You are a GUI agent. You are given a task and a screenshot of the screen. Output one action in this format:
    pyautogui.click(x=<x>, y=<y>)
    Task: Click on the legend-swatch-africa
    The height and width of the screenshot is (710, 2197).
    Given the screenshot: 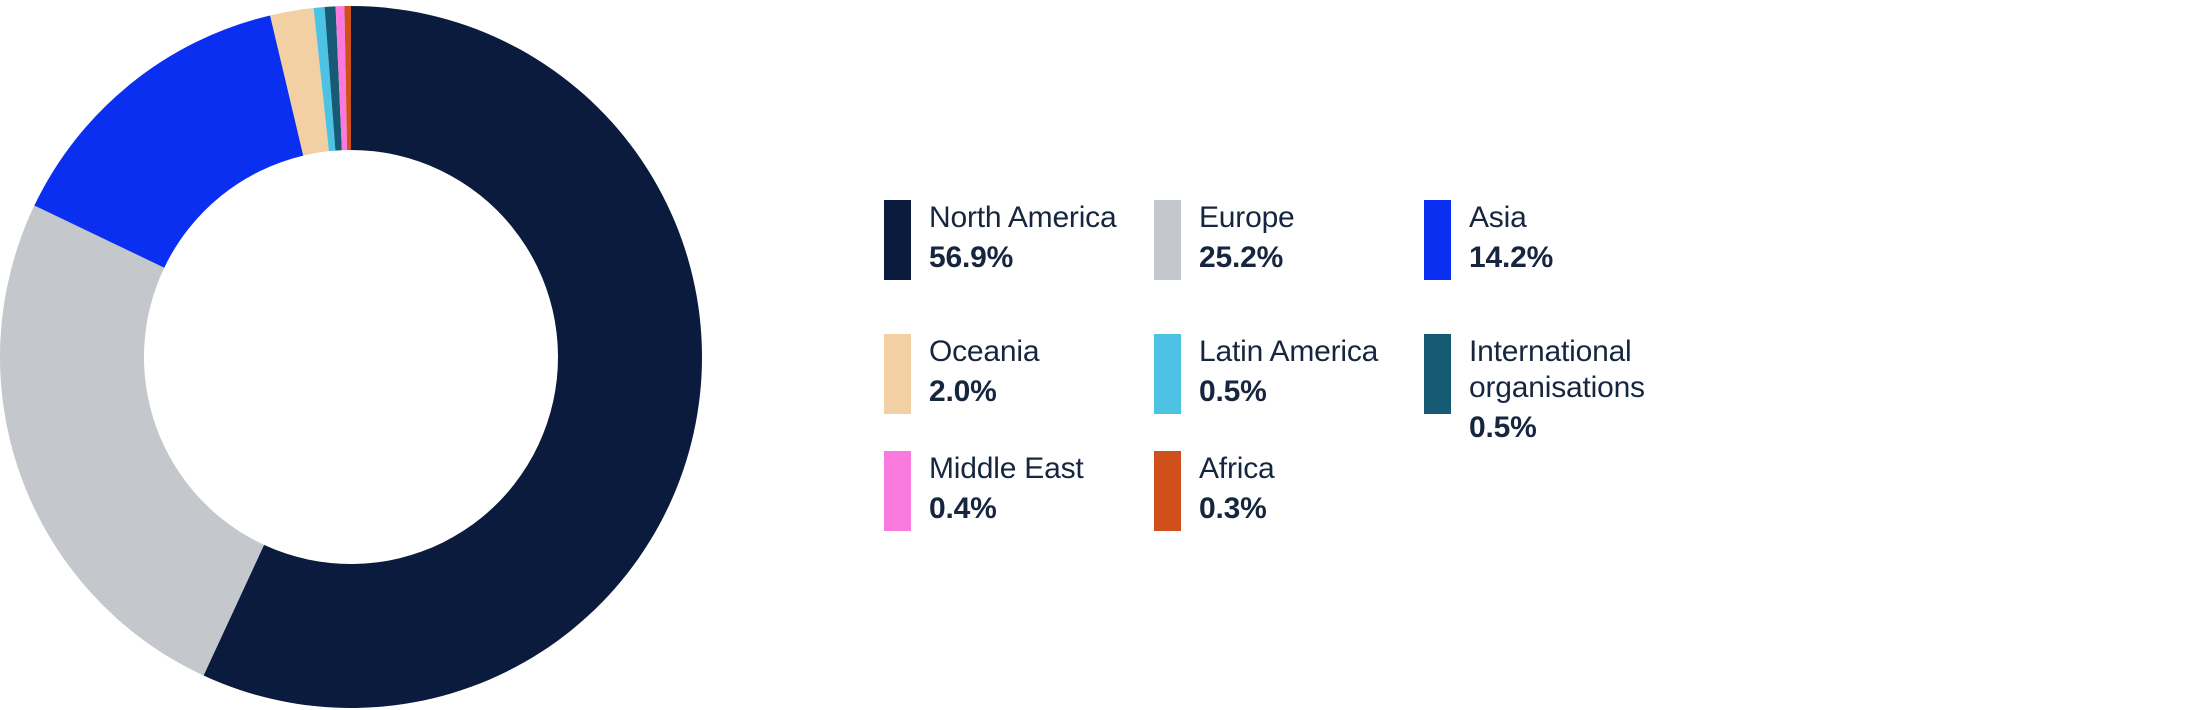 What is the action you would take?
    pyautogui.click(x=1167, y=491)
    